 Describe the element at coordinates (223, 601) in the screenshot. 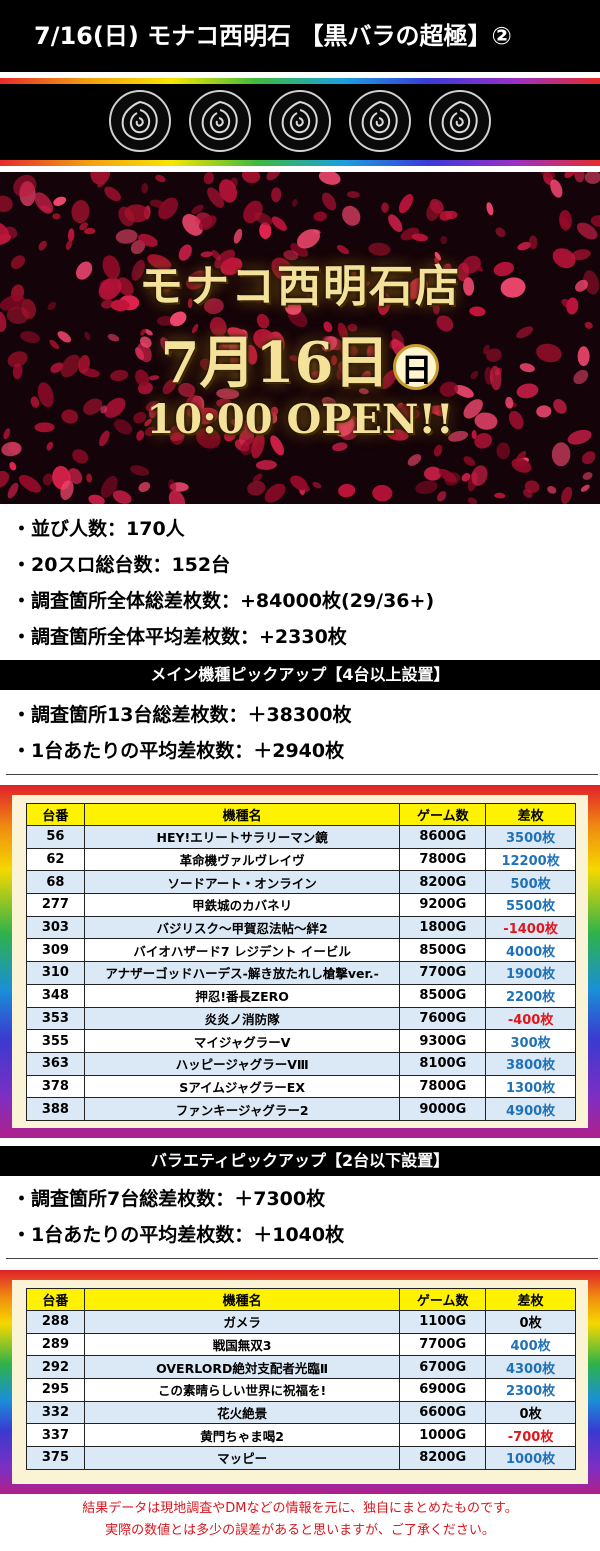

I see `summary-line: ・調査箇所全体総差枚数：+84000枚(29/36+)` at that location.